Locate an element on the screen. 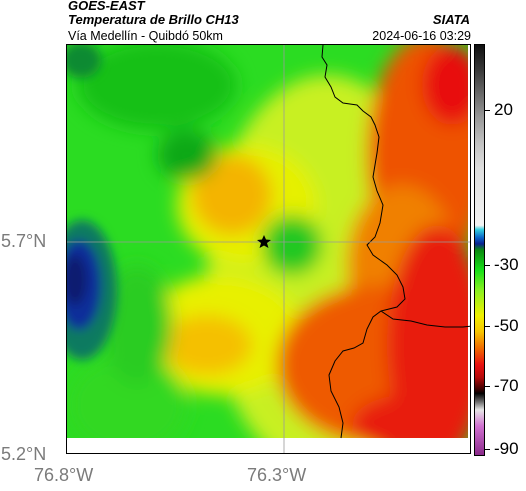 Image resolution: width=526 pixels, height=491 pixels. colorbar-label: -30 is located at coordinates (506, 264).